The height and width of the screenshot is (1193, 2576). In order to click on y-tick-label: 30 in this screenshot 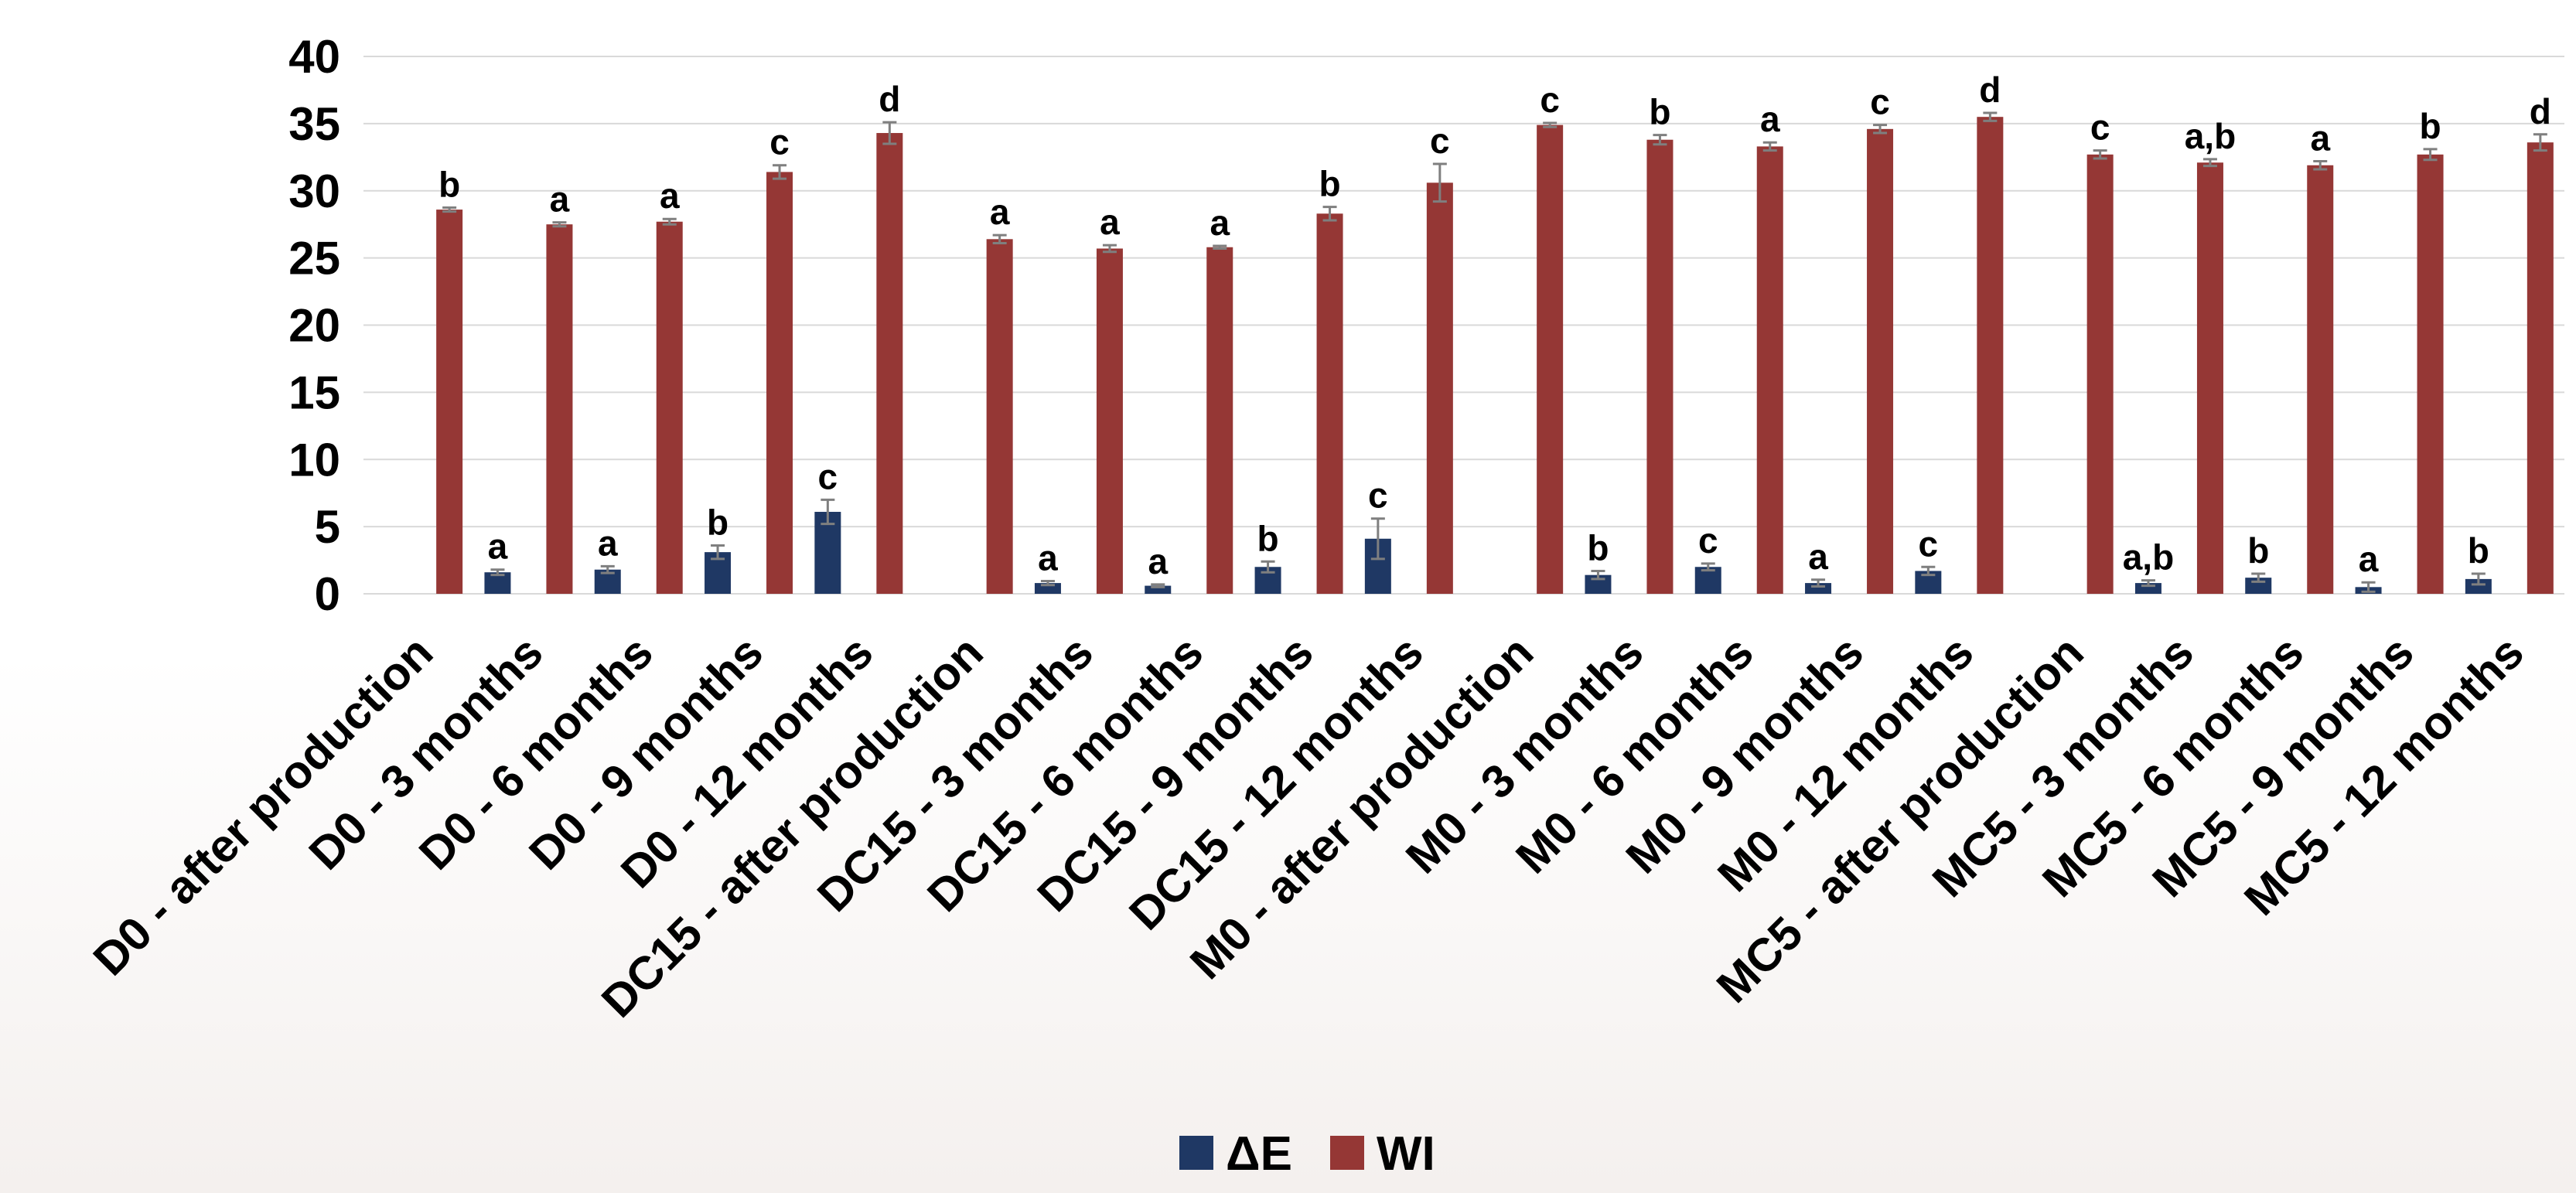, I will do `click(314, 191)`.